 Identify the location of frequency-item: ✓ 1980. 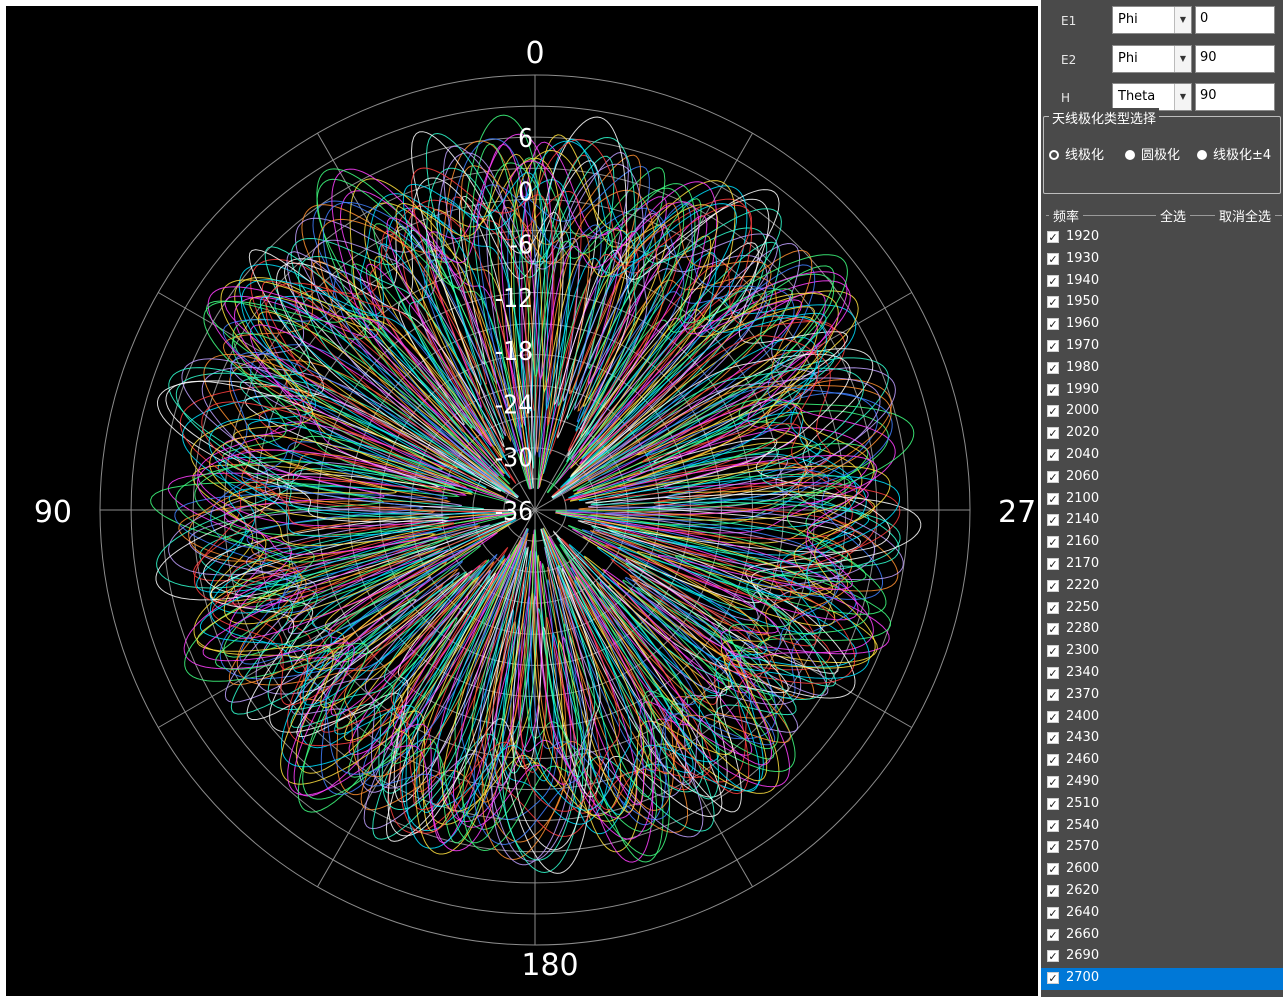
(1162, 369).